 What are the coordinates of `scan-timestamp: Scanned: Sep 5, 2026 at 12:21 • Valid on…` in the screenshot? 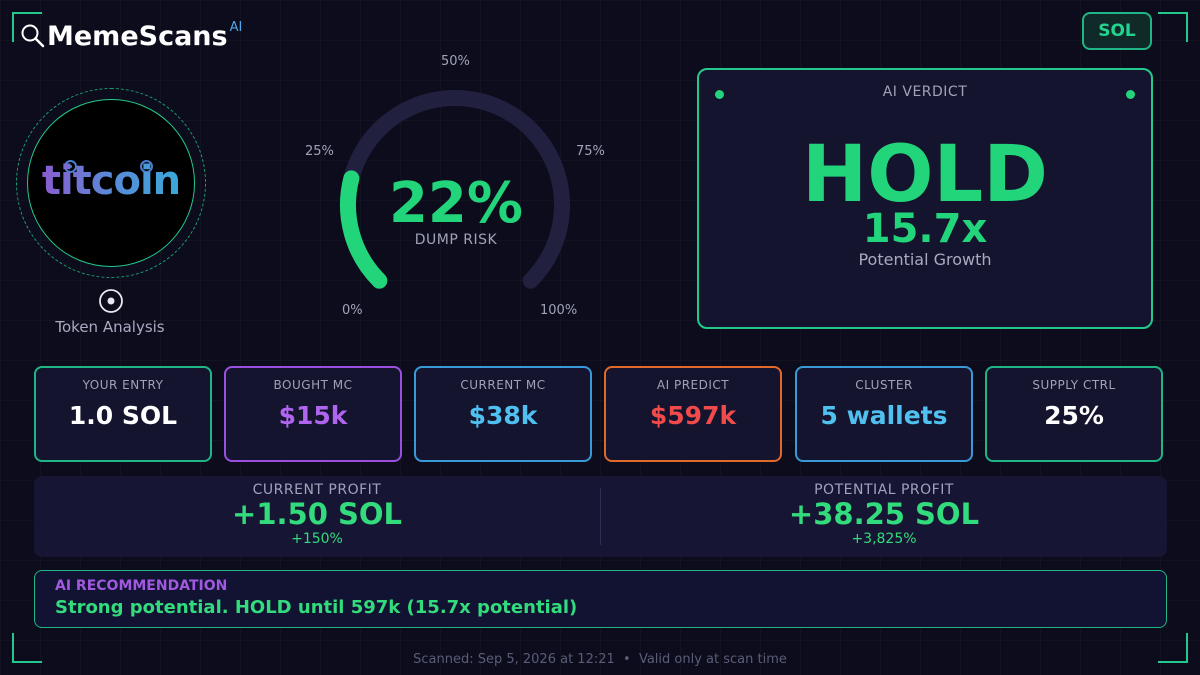 It's located at (600, 659).